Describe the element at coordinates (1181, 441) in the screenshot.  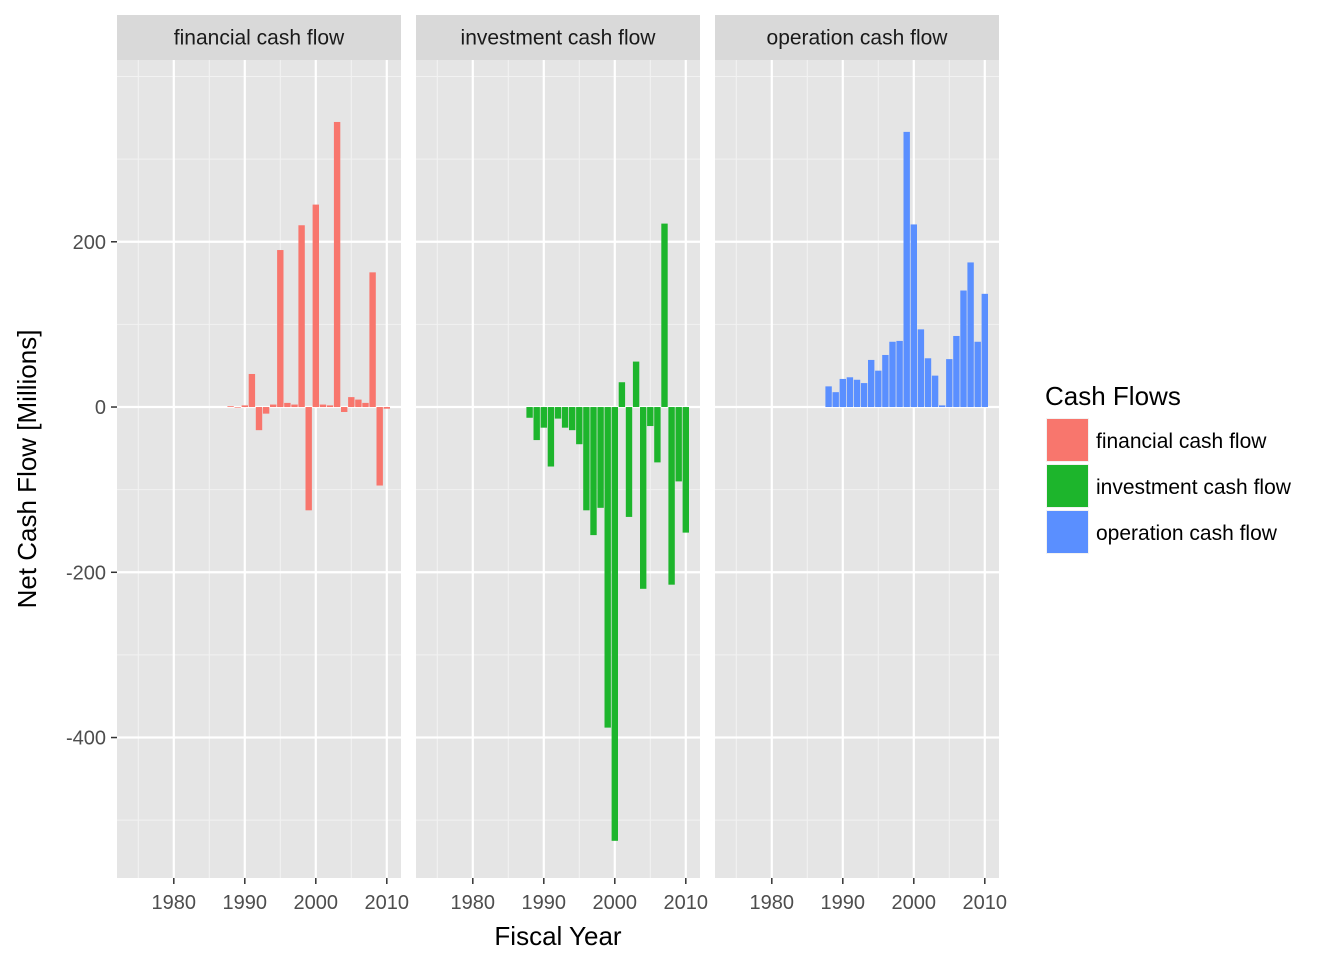
I see `legend-label: financial cash flow` at that location.